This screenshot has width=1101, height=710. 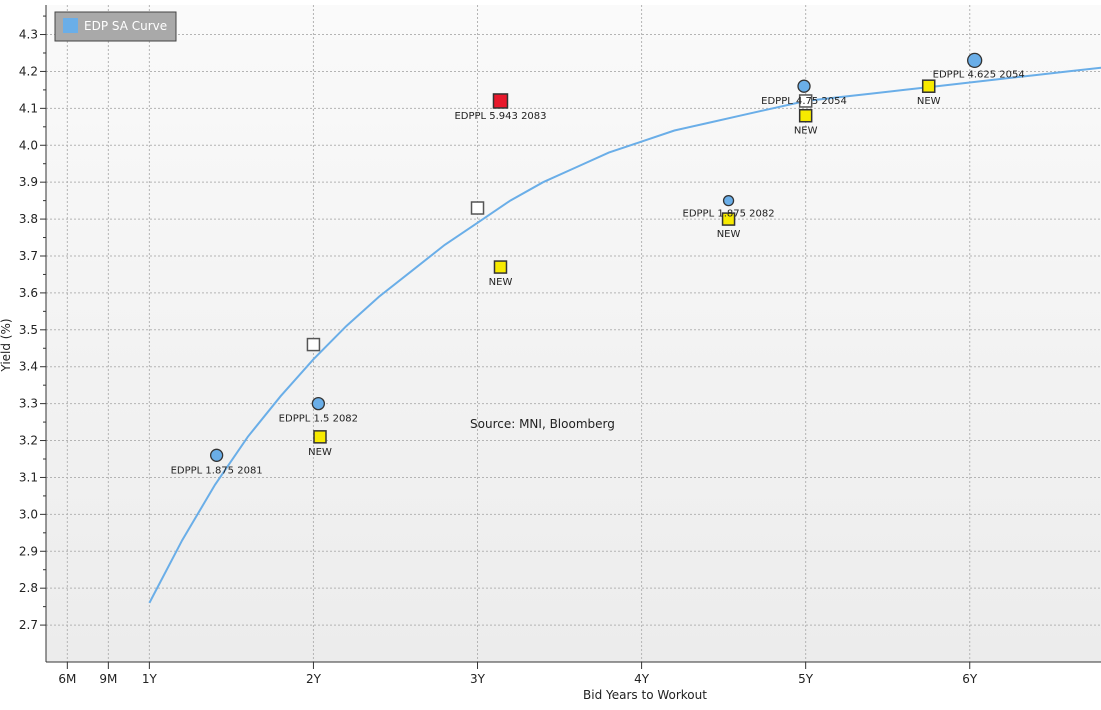 I want to click on legend-label: EDP SA Curve, so click(x=125, y=26).